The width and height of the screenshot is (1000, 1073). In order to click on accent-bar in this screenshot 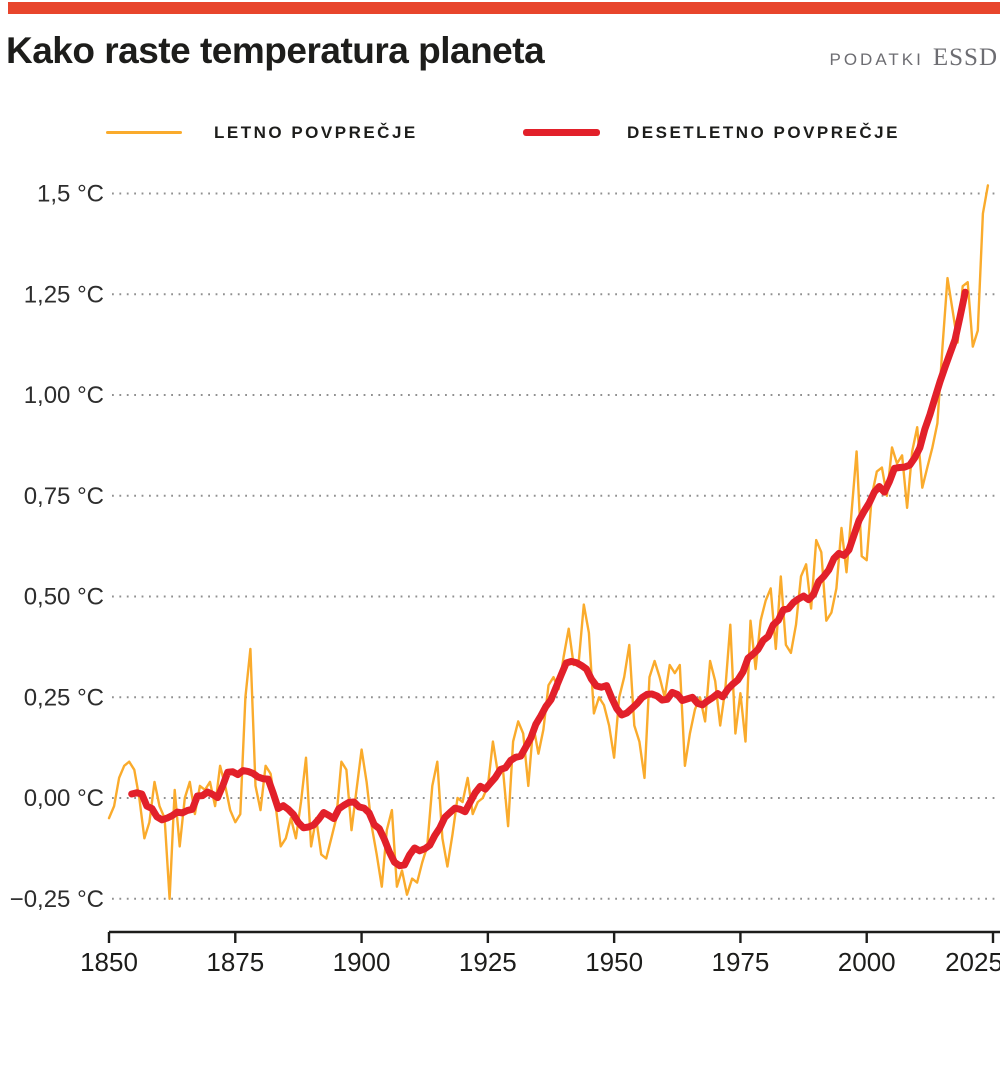, I will do `click(504, 8)`.